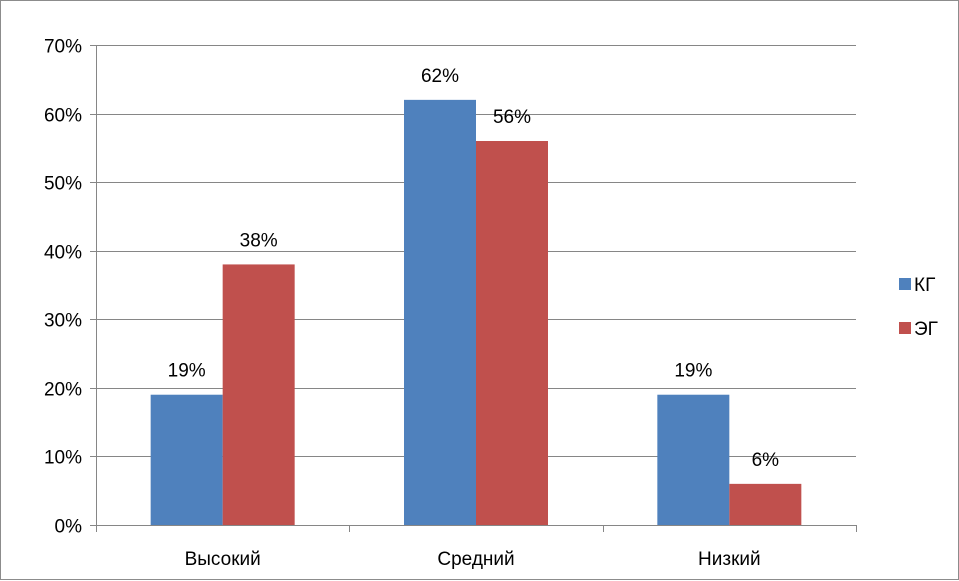 The height and width of the screenshot is (581, 959). I want to click on y-tick-label: 60%, so click(63, 116).